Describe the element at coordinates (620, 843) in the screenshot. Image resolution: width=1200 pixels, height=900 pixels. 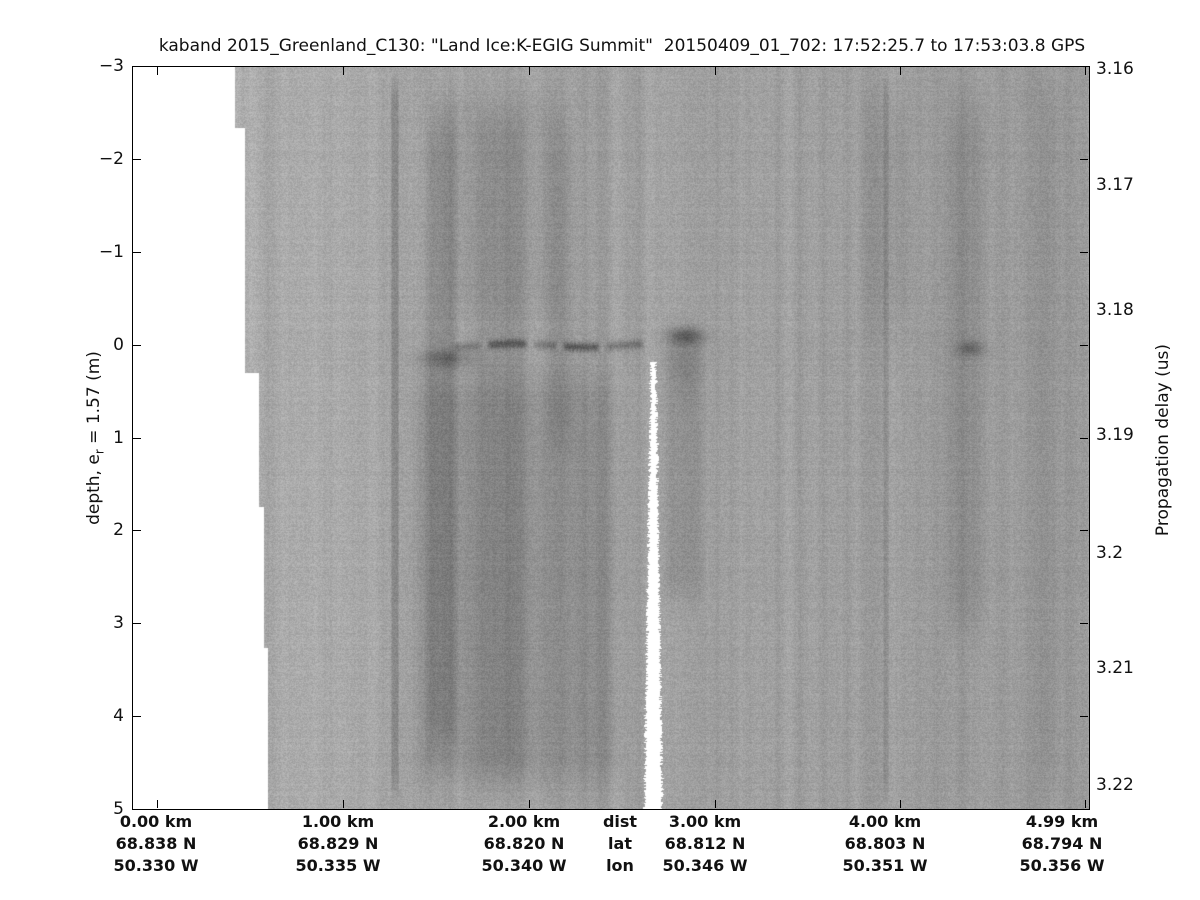
I see `bottom-axis-header-lat: lat` at that location.